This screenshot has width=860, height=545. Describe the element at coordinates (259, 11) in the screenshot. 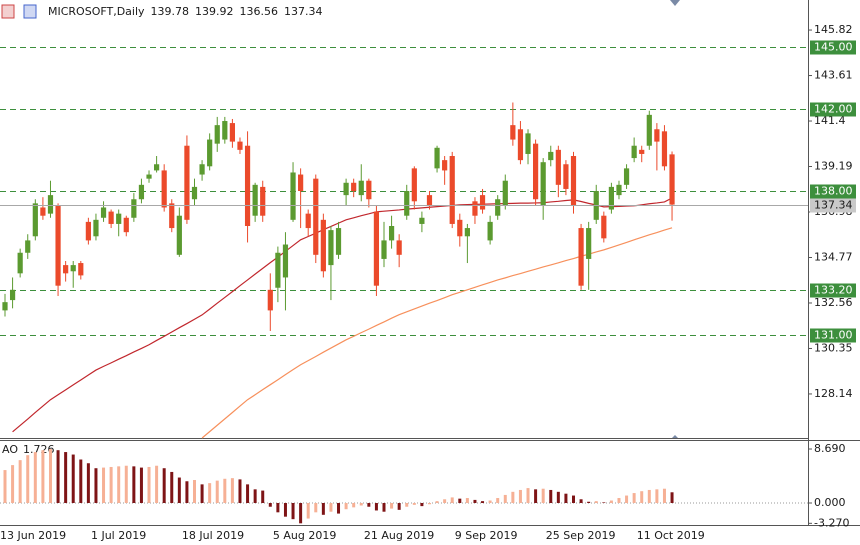

I see `low-value: 136.56` at that location.